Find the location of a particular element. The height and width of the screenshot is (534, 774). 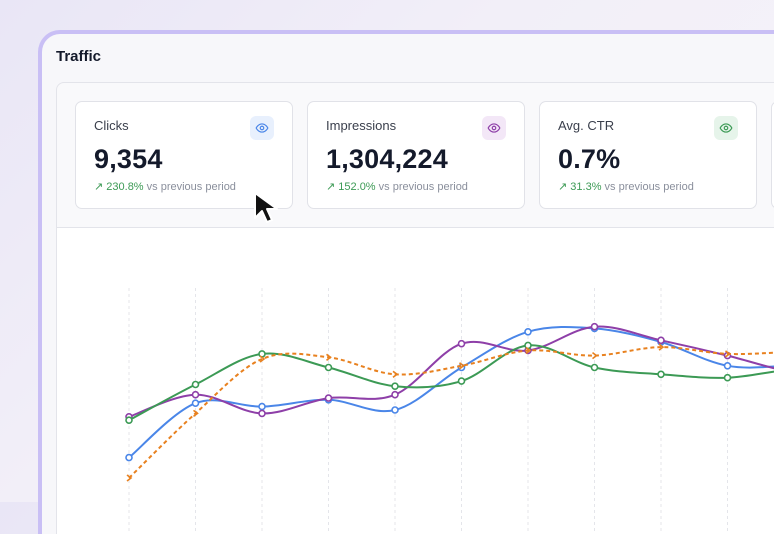

delta-percent: 230.8% is located at coordinates (125, 187).